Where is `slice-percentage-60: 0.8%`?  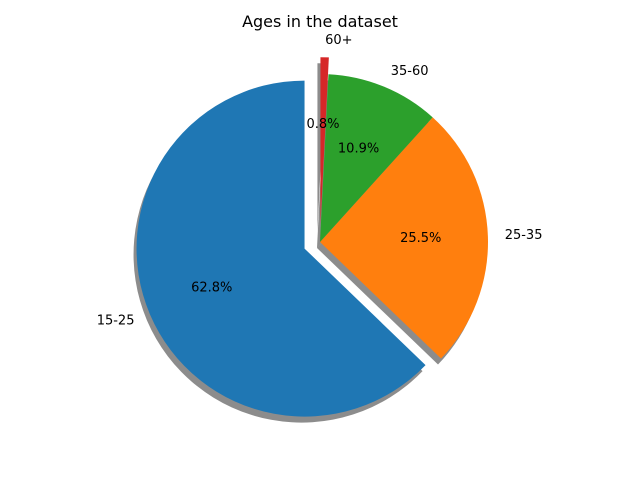 slice-percentage-60: 0.8% is located at coordinates (322, 124).